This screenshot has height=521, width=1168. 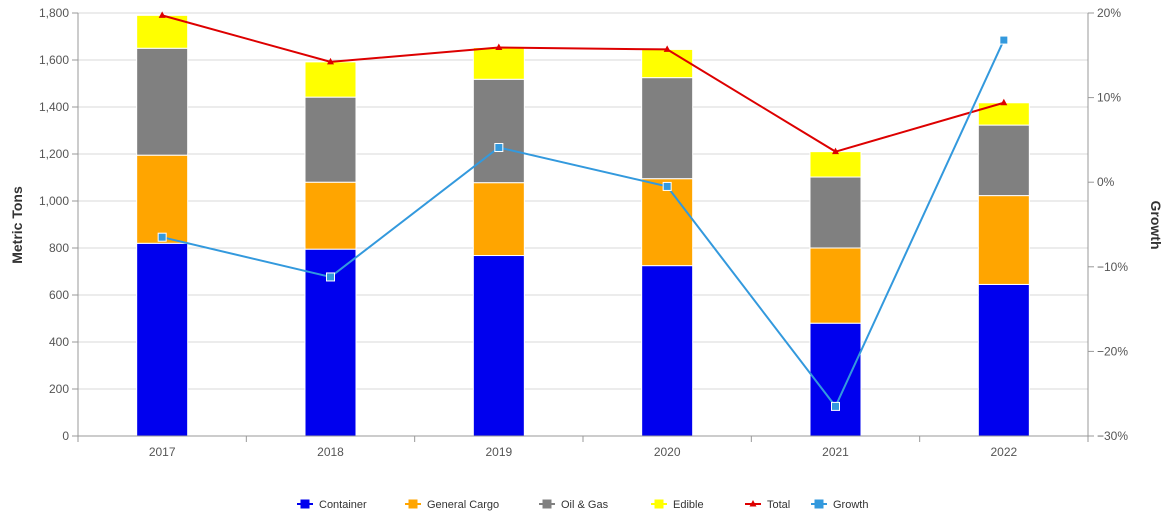 What do you see at coordinates (835, 452) in the screenshot?
I see `x-tick-label: 2021` at bounding box center [835, 452].